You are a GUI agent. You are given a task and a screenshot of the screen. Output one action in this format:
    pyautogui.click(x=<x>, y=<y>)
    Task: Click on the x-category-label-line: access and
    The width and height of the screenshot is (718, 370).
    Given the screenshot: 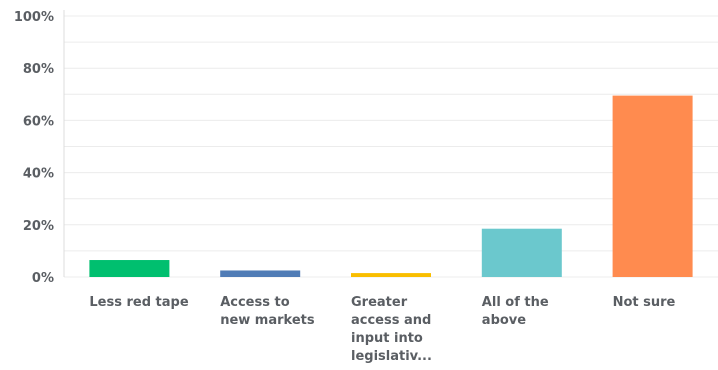 What is the action you would take?
    pyautogui.click(x=391, y=320)
    